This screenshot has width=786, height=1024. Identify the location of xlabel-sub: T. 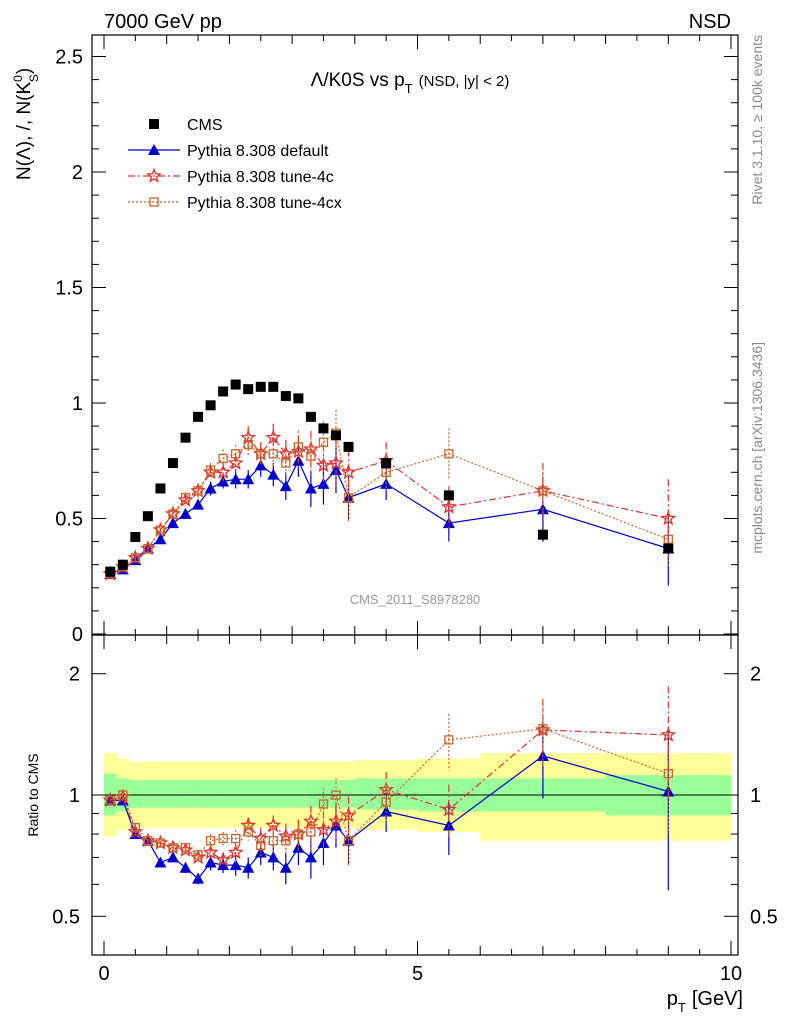
(682, 1007).